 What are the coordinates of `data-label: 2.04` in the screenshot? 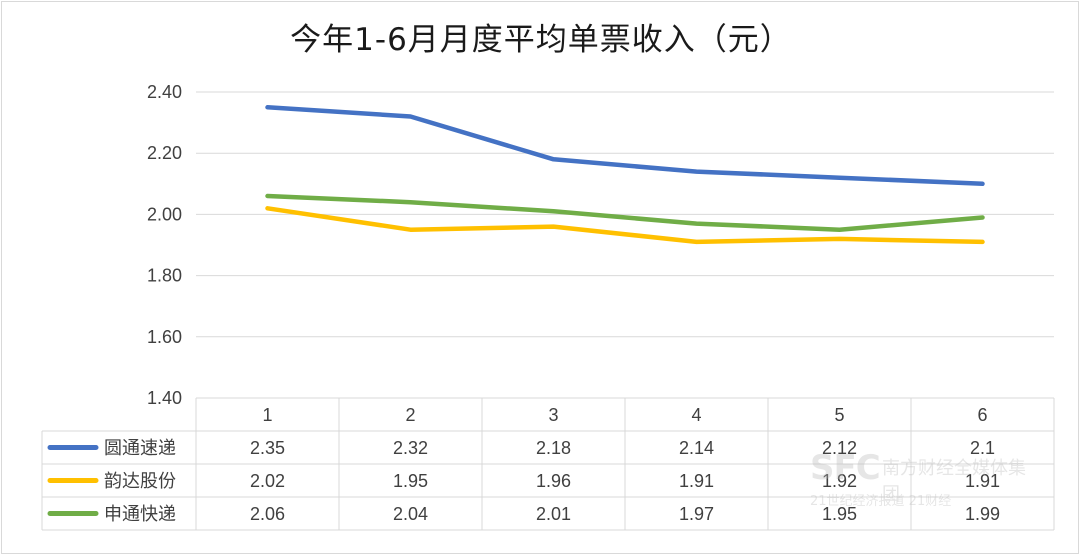 It's located at (410, 514).